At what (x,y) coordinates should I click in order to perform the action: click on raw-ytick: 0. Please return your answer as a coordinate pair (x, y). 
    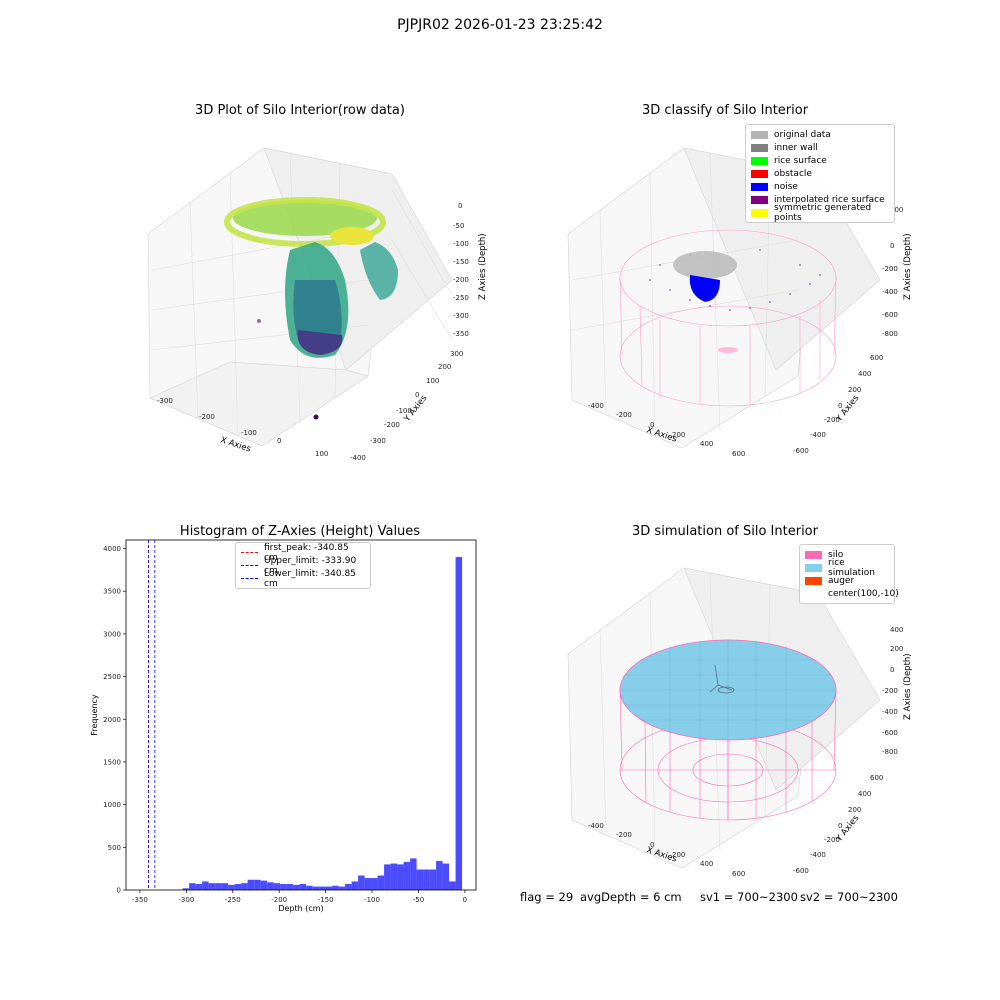
    Looking at the image, I should click on (417, 395).